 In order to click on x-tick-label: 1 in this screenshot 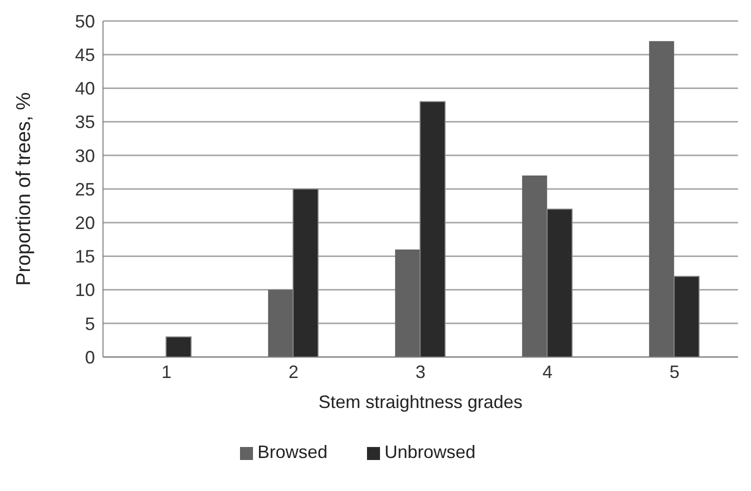, I will do `click(166, 372)`.